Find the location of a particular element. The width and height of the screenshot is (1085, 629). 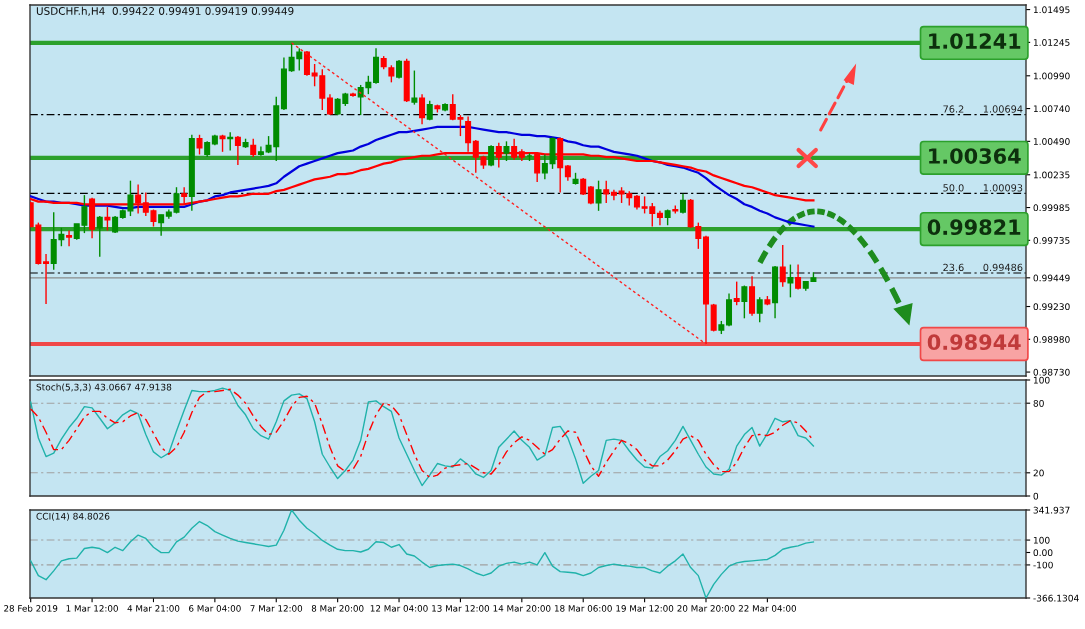

ref-line-label: 1.00364 is located at coordinates (975, 156).